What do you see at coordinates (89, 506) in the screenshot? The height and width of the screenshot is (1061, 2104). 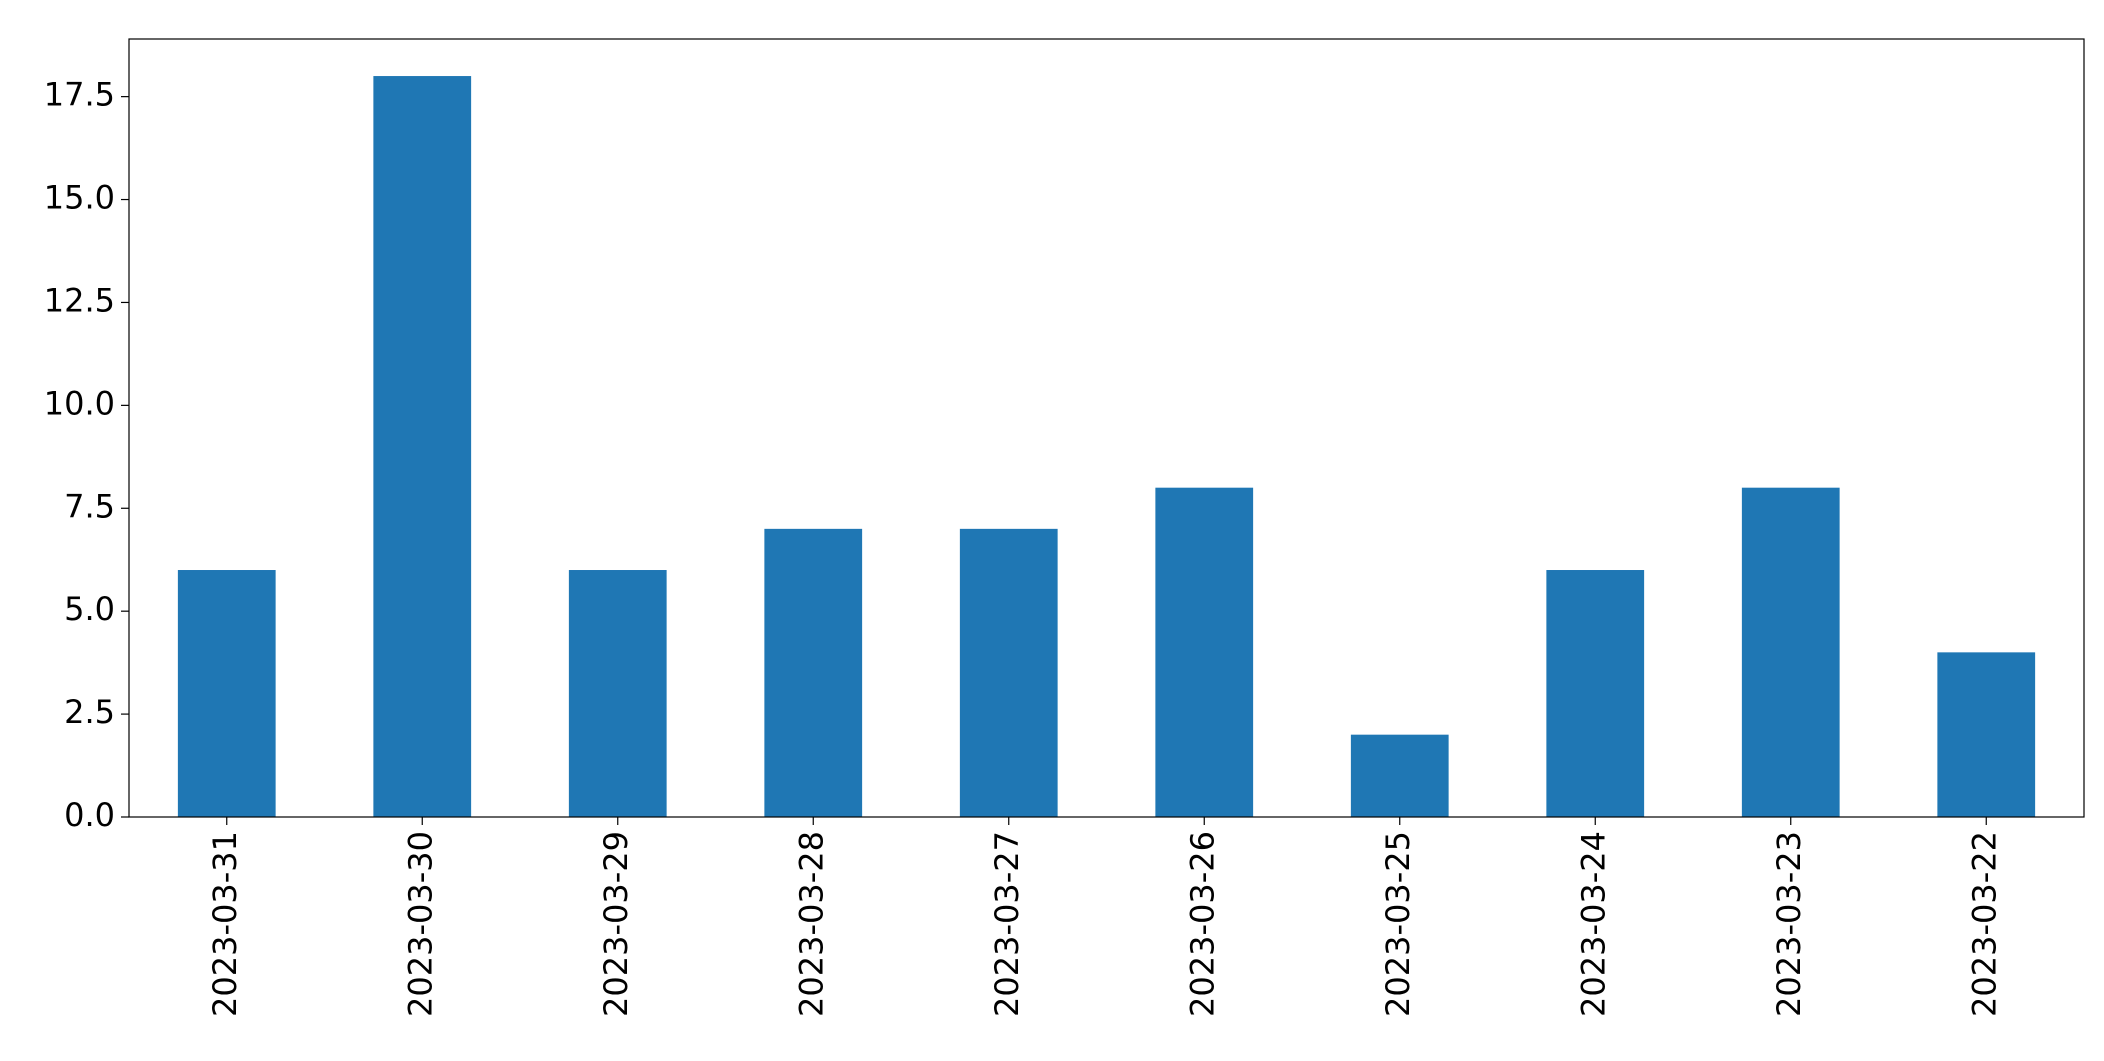 I see `y-tick-label: 7.5` at bounding box center [89, 506].